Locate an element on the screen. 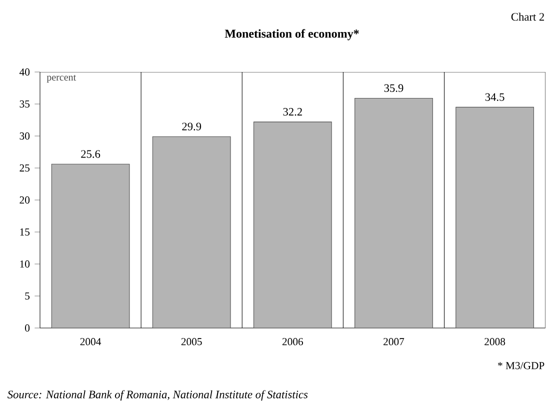 The height and width of the screenshot is (408, 557). data-label: 32.2 is located at coordinates (292, 112).